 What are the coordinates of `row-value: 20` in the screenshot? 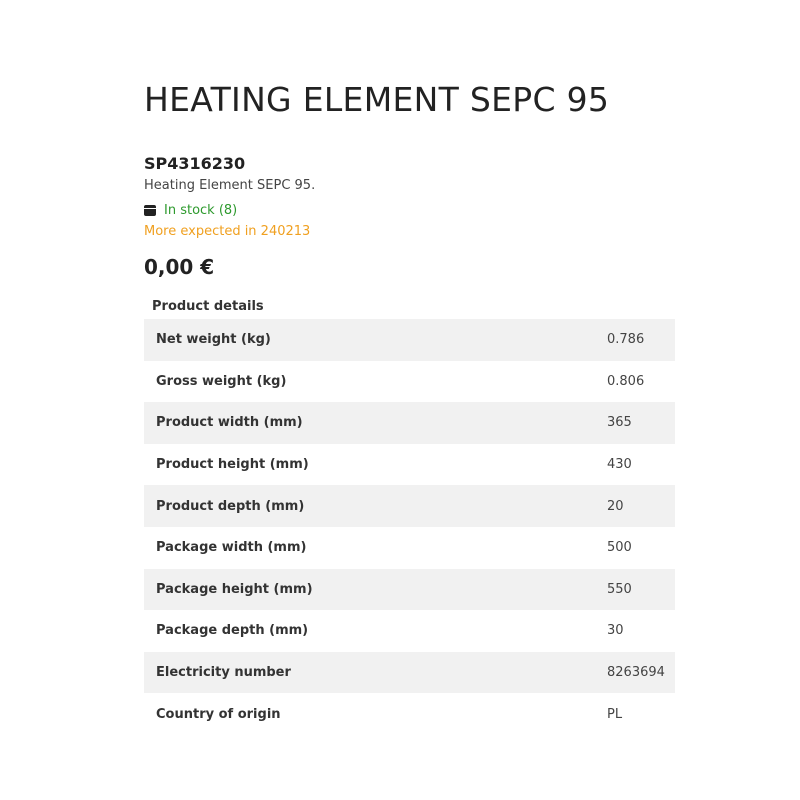 It's located at (615, 506).